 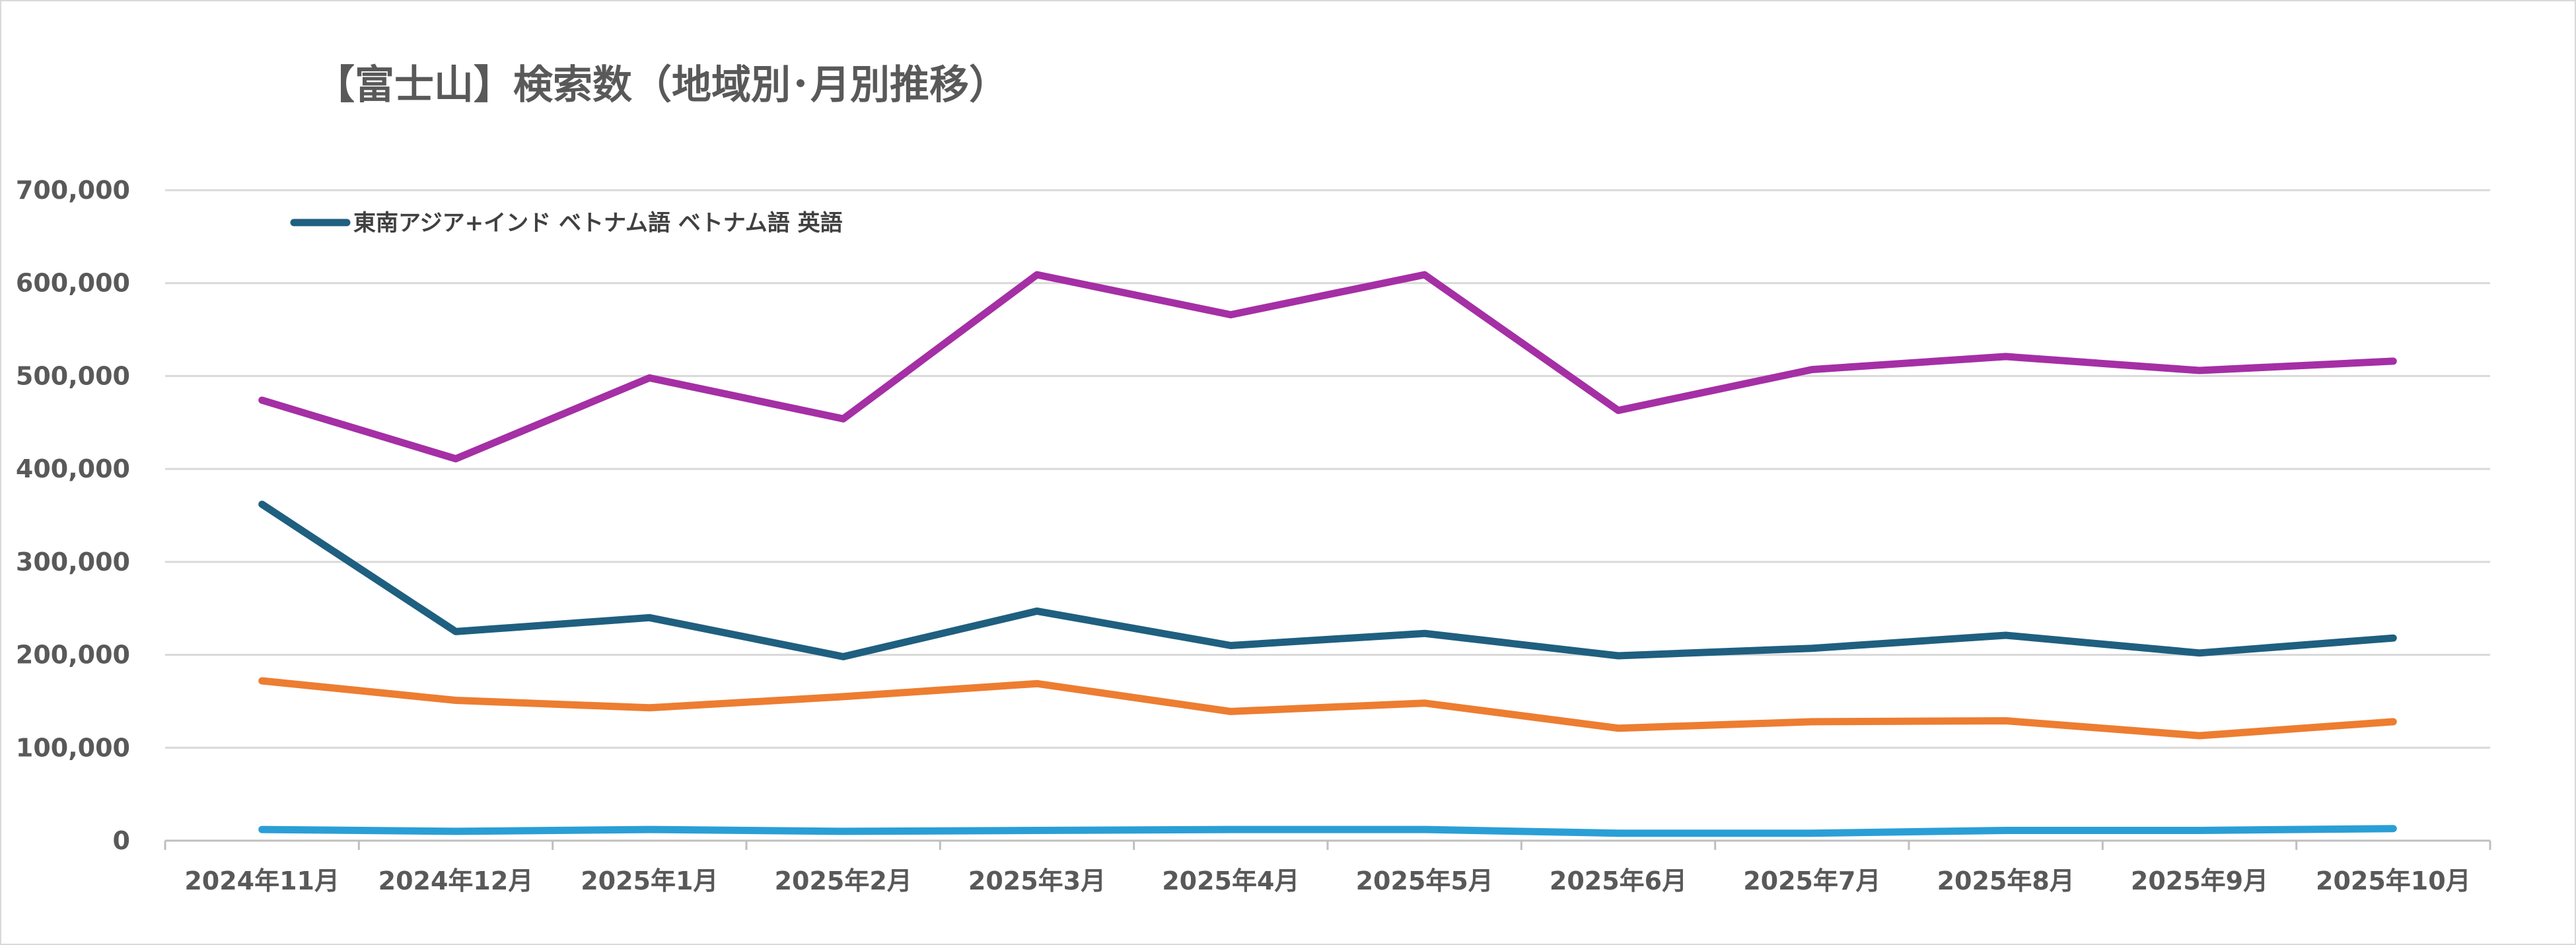 What do you see at coordinates (1812, 880) in the screenshot?
I see `x-tick-label: 2025年7月` at bounding box center [1812, 880].